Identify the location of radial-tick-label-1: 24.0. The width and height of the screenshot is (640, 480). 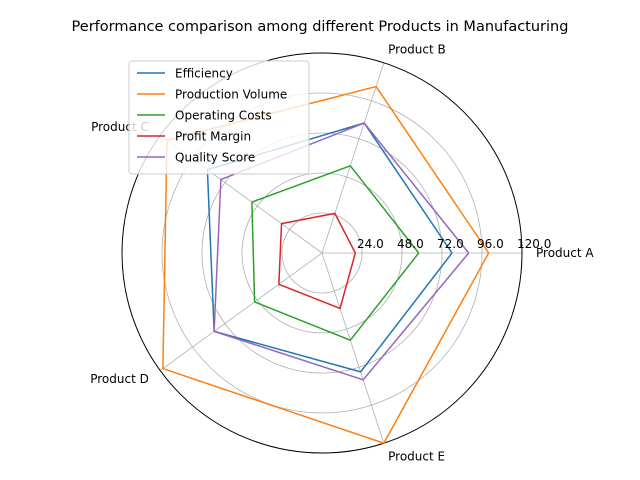
(370, 244).